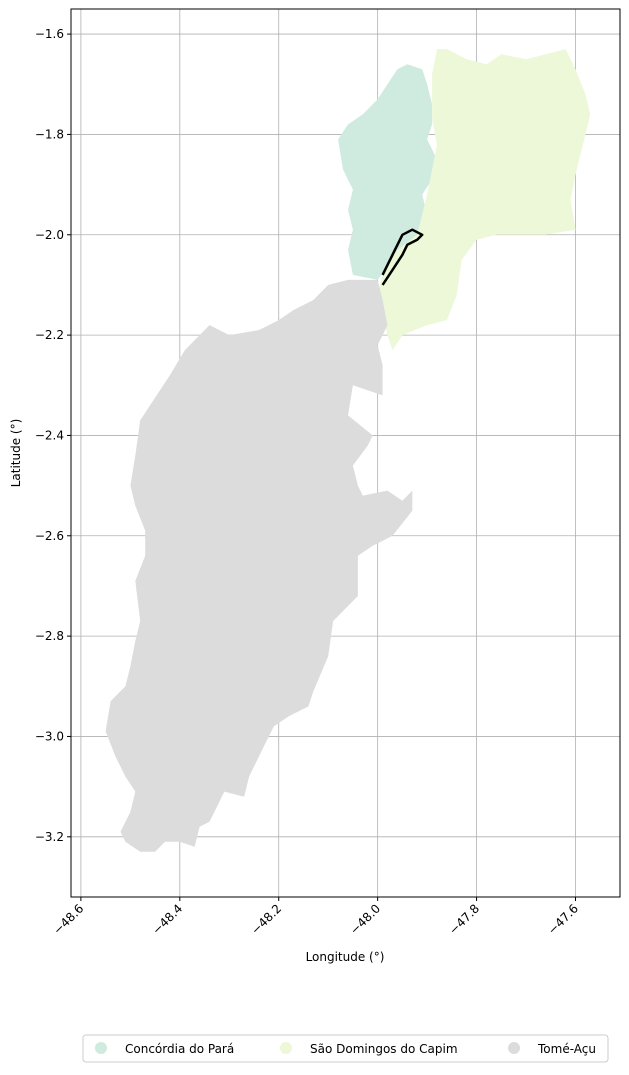 The height and width of the screenshot is (1075, 629). I want to click on highlight-line-layer, so click(402, 257).